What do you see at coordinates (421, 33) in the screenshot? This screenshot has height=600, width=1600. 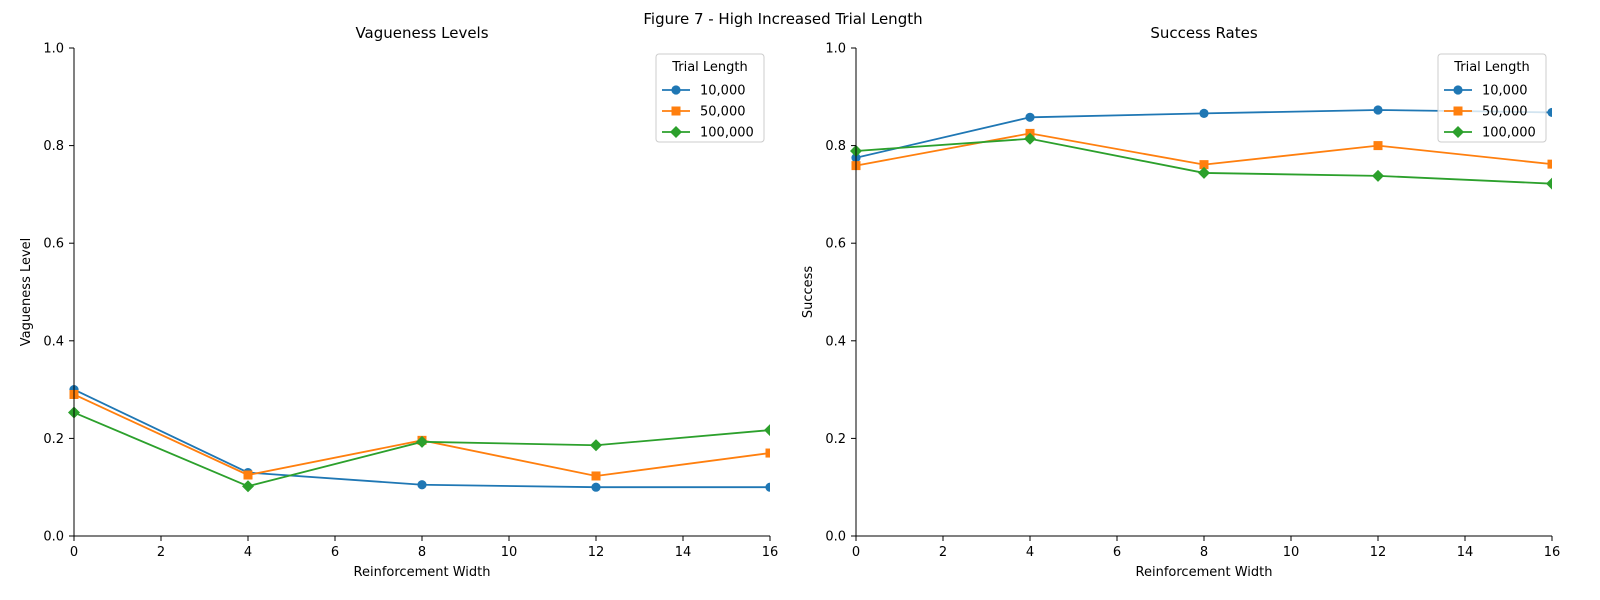 I see `chart-title: Vagueness Levels` at bounding box center [421, 33].